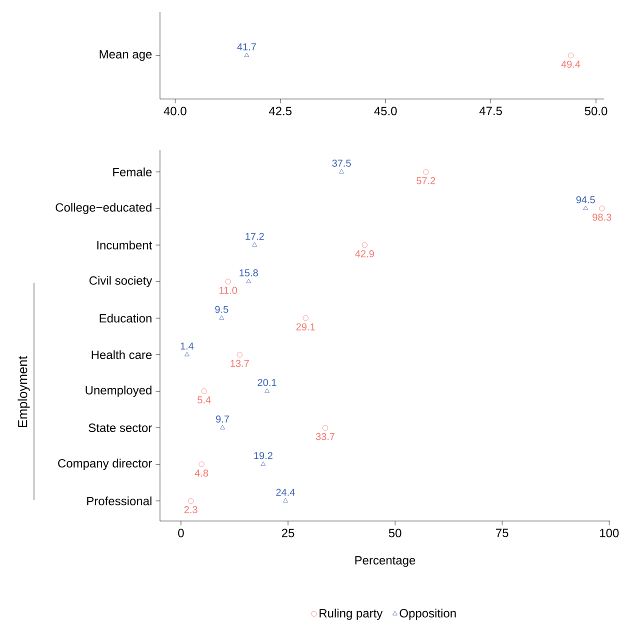 This screenshot has height=631, width=624. Describe the element at coordinates (364, 254) in the screenshot. I see `data-label: 42.9` at that location.